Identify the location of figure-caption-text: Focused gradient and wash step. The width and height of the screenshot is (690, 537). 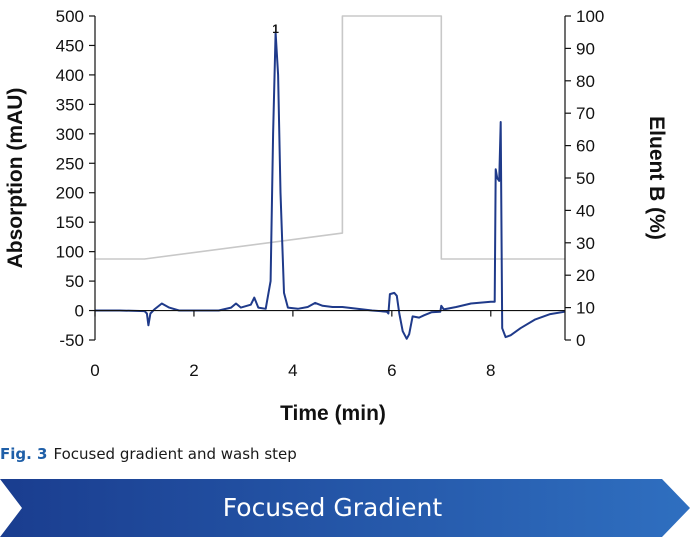
(175, 454).